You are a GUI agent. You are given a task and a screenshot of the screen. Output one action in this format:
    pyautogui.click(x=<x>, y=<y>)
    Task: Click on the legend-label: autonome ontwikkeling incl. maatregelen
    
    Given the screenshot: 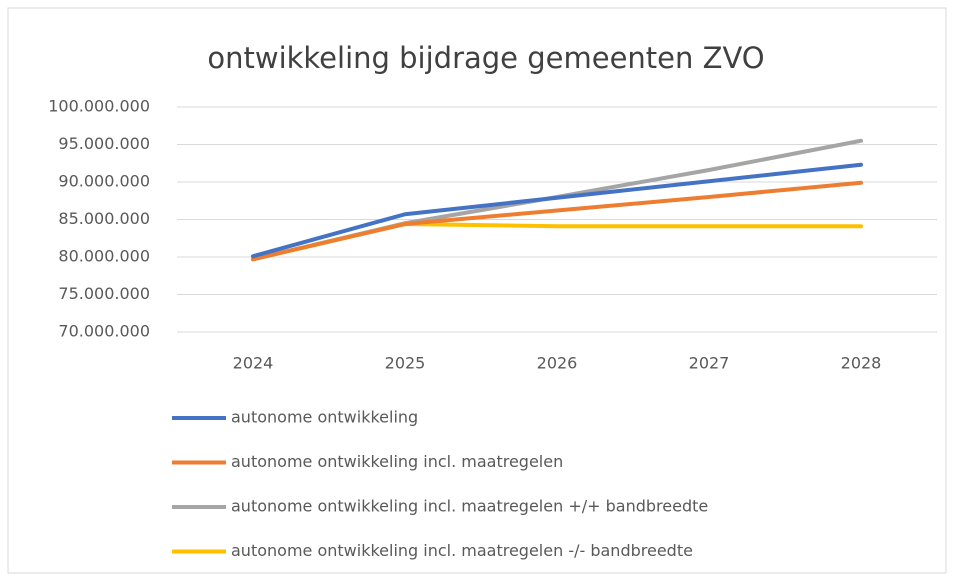 What is the action you would take?
    pyautogui.click(x=397, y=461)
    